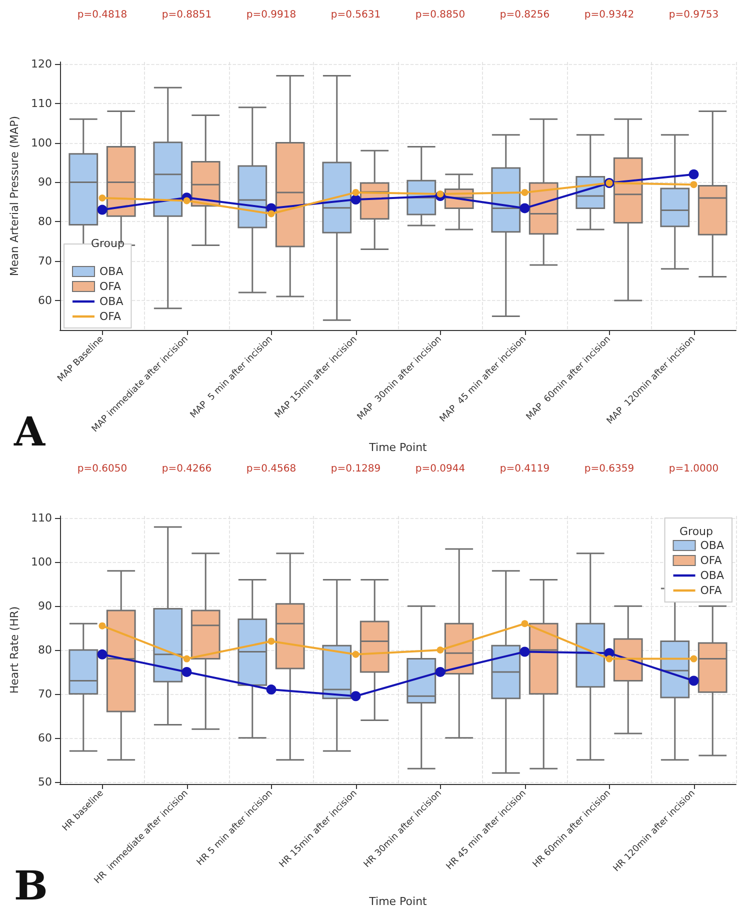 The width and height of the screenshot is (750, 912). What do you see at coordinates (45, 781) in the screenshot?
I see `y-tick-label: 50` at bounding box center [45, 781].